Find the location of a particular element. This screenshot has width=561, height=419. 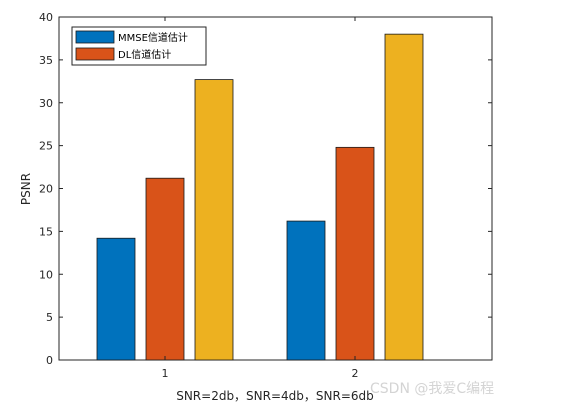

y-tick-label: 0 is located at coordinates (49, 360).